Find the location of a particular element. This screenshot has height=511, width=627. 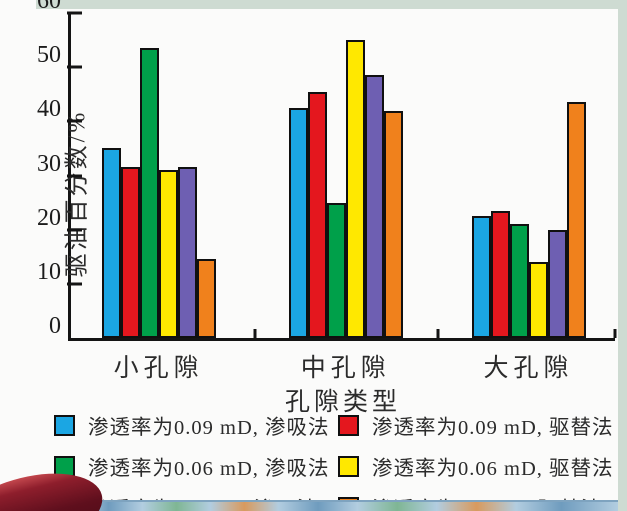

legend-label: 渗透率为0.06 mD, 驱替法 is located at coordinates (493, 469).